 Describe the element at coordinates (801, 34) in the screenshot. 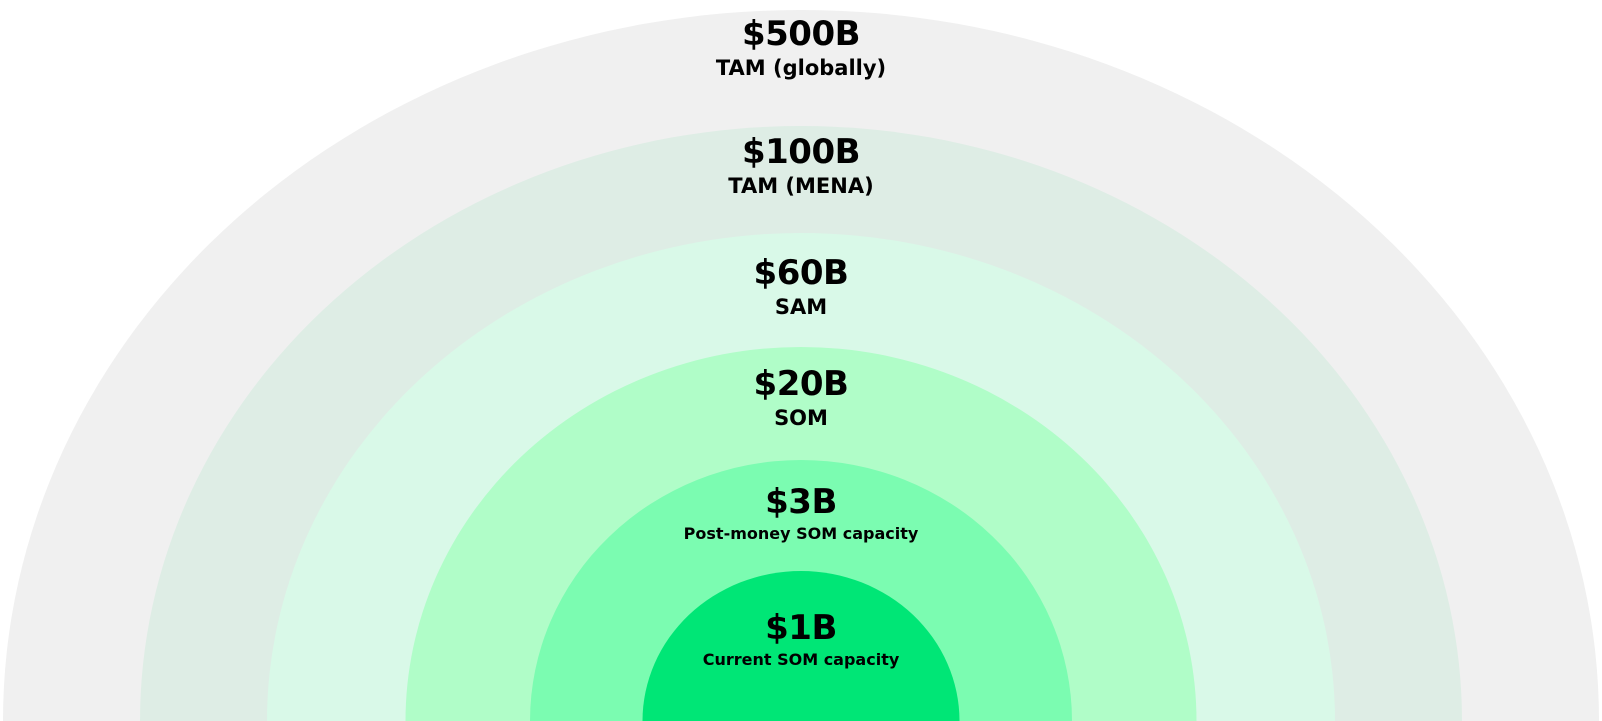

I see `ring-value: $500B` at that location.